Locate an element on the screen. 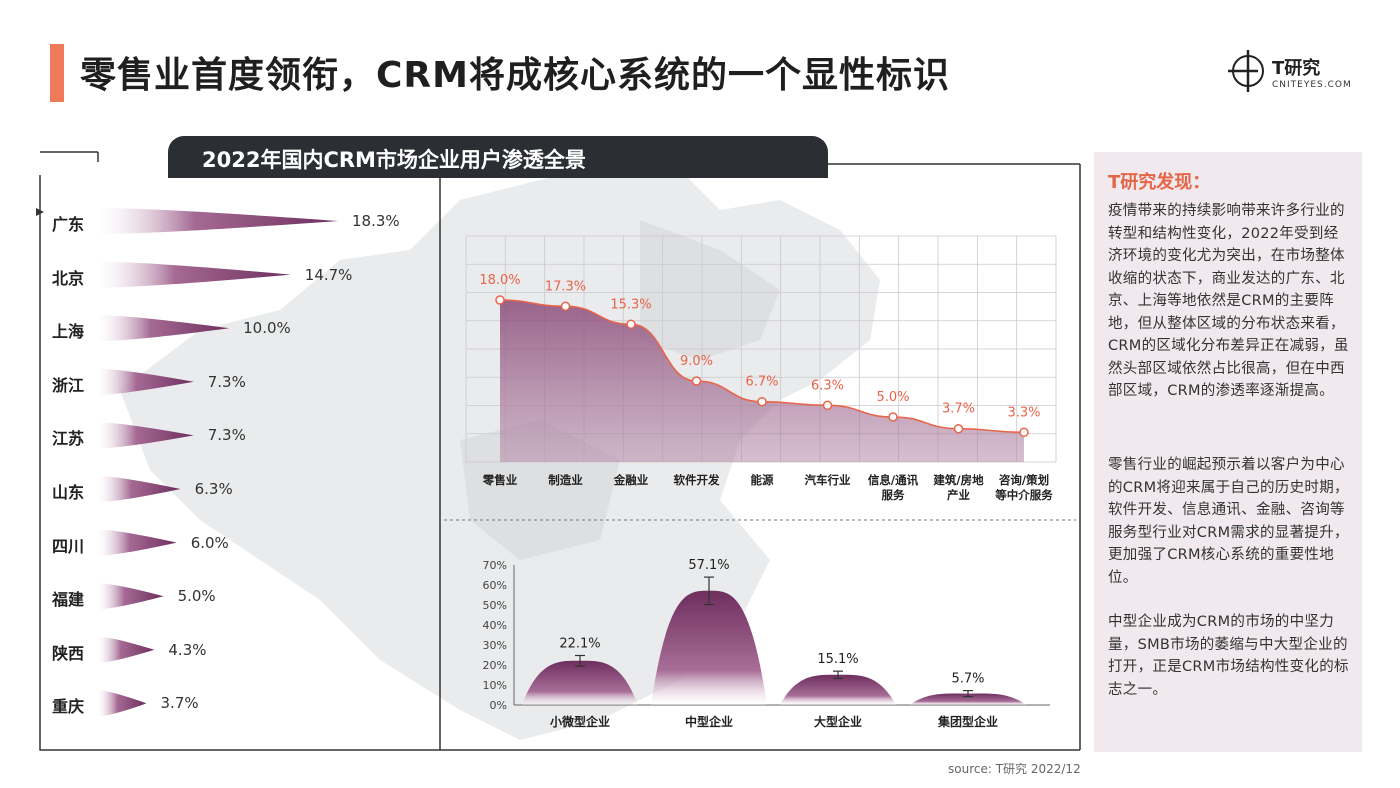 The height and width of the screenshot is (788, 1400). panel-title-tab: 2022年国内CRM市场企业用户渗透全景 is located at coordinates (498, 157).